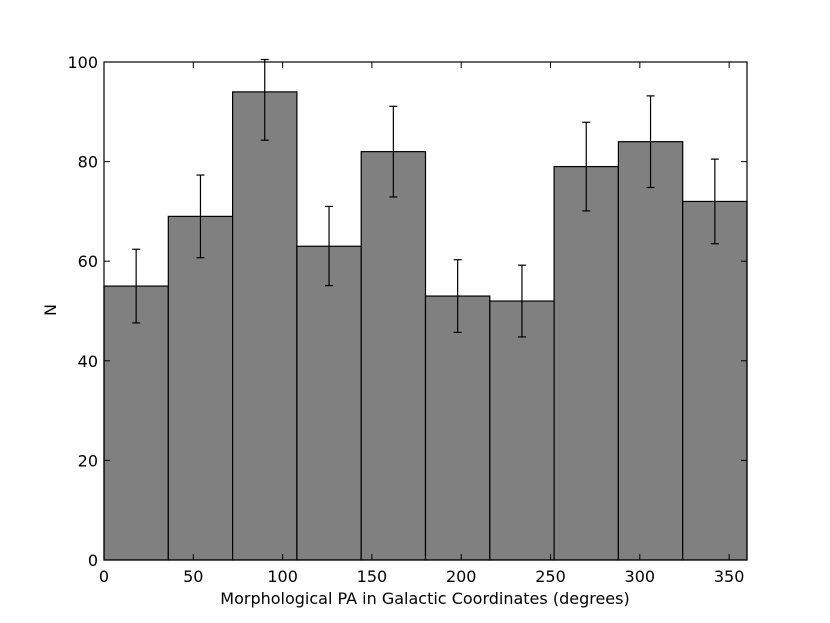  I want to click on x-tick-label: 100, so click(282, 576).